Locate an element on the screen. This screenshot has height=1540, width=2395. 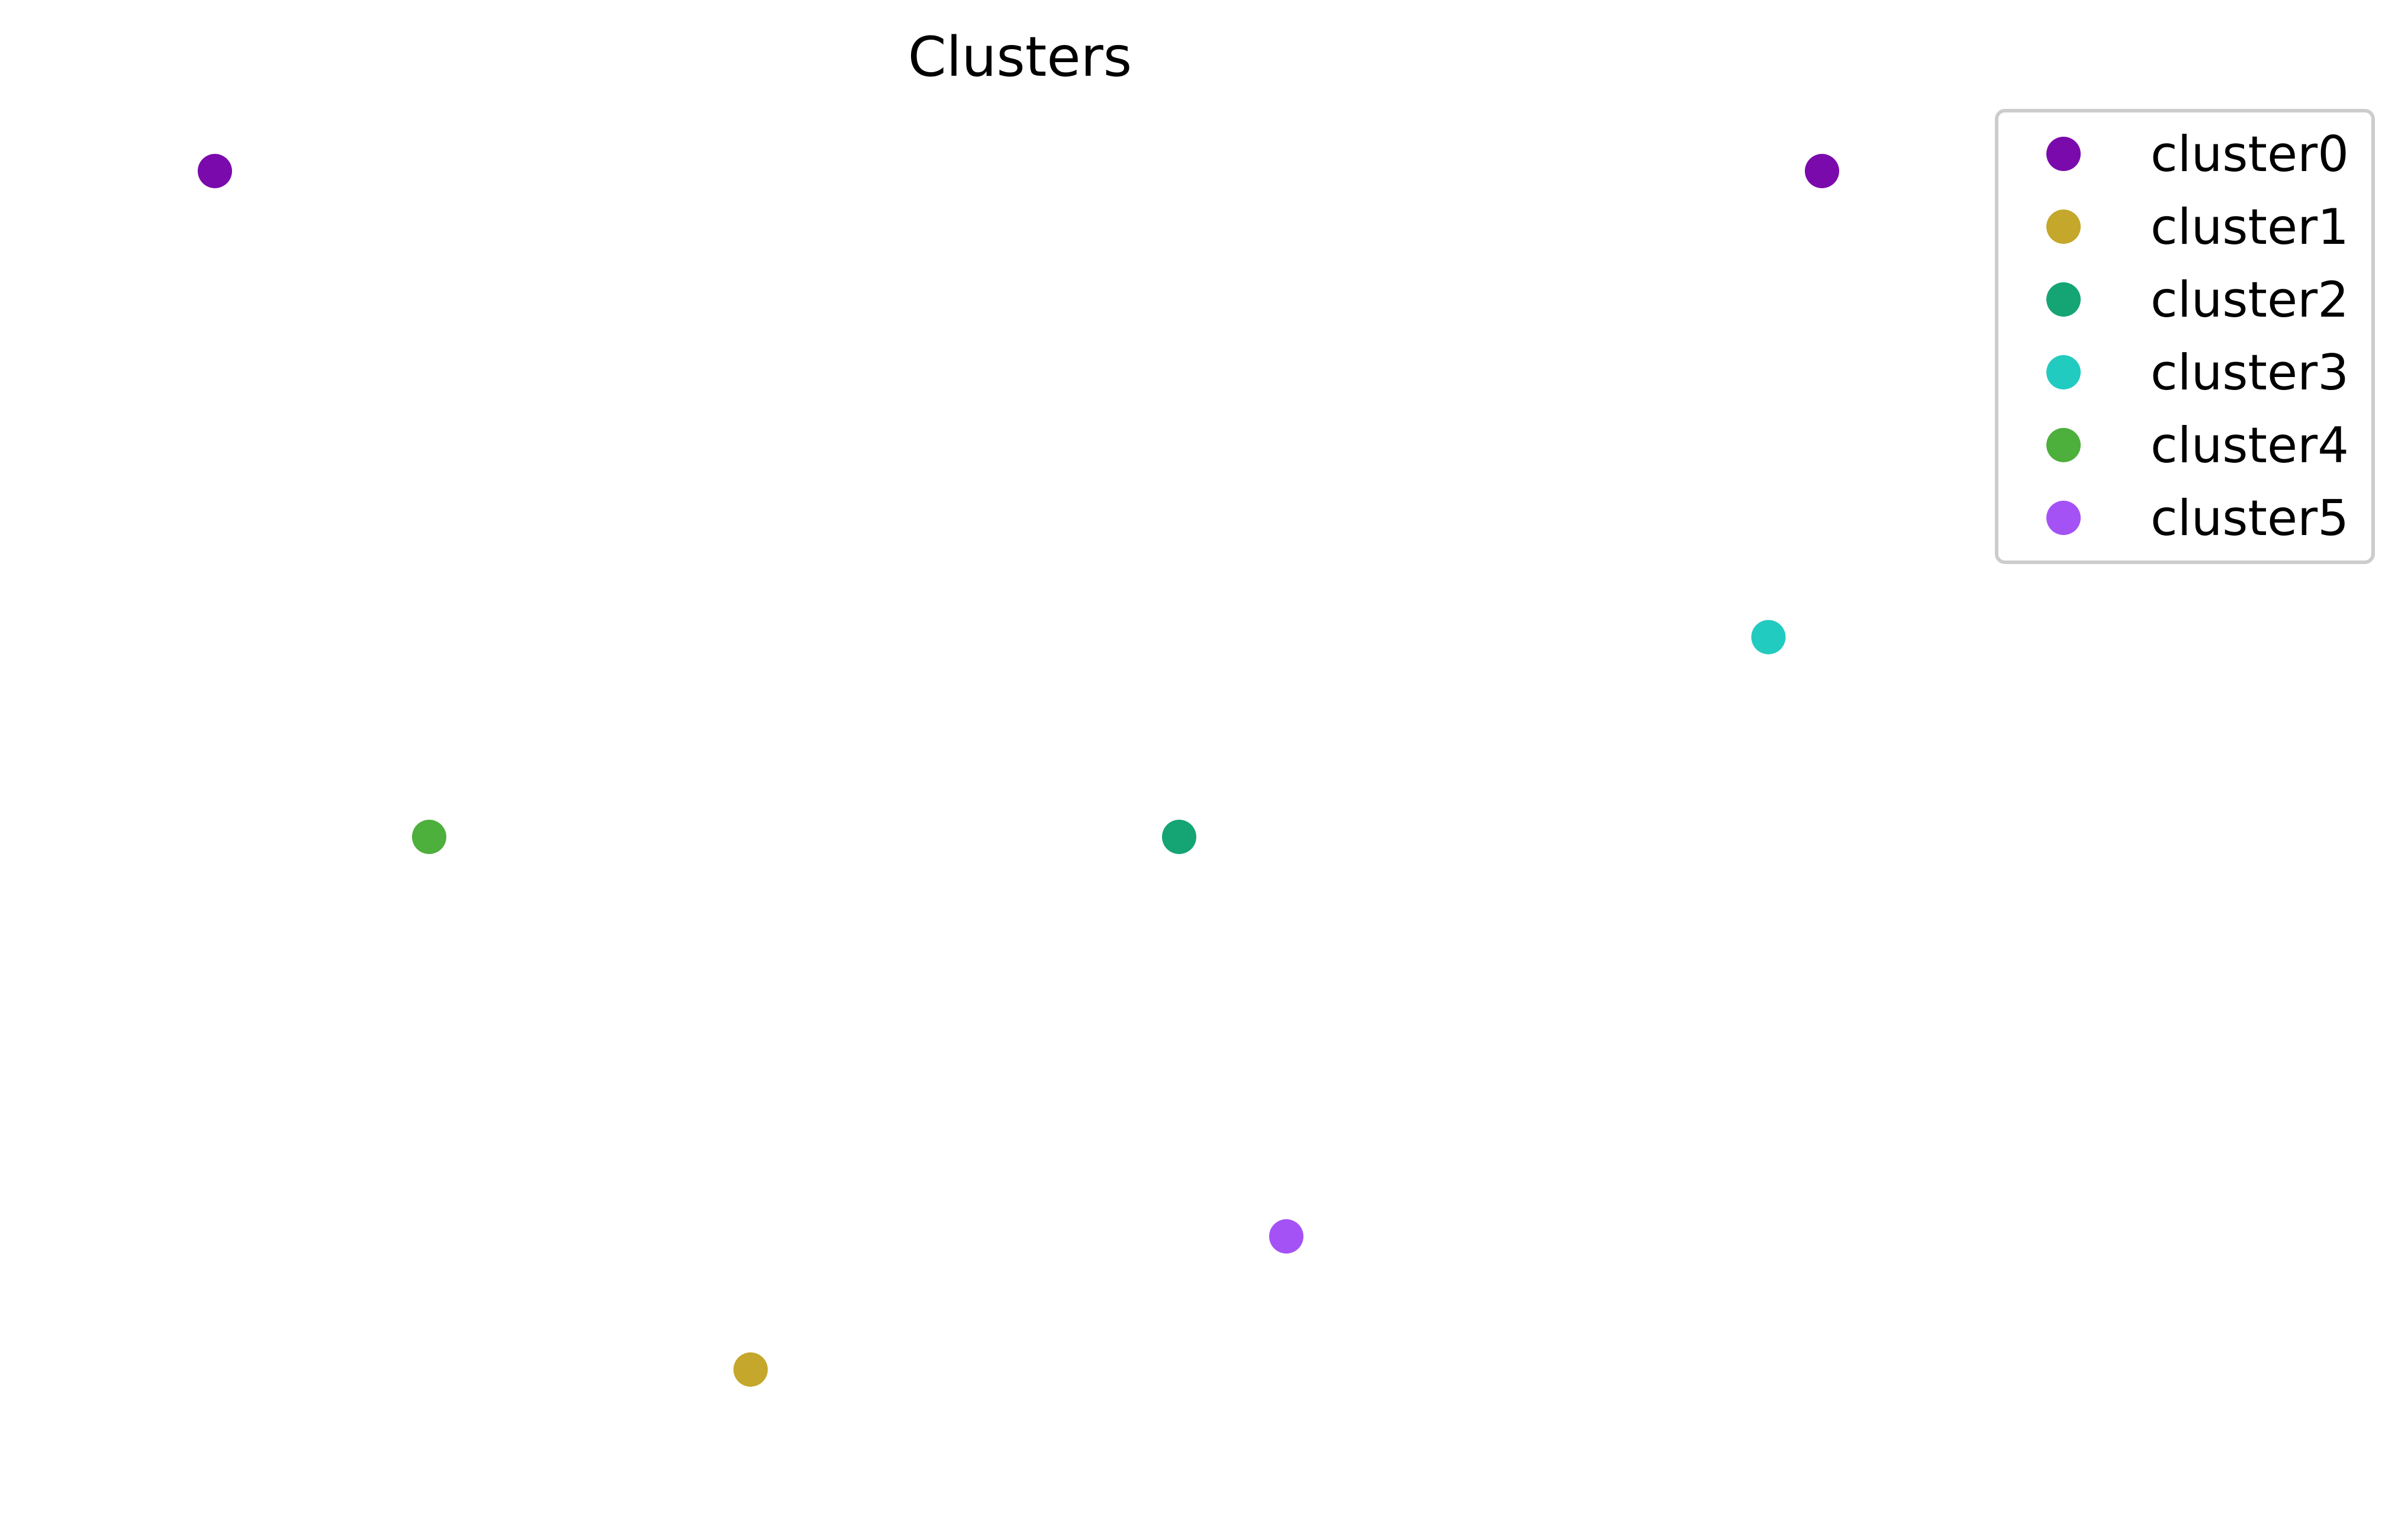
legend-item-cluster3: cluster3 is located at coordinates (2197, 373).